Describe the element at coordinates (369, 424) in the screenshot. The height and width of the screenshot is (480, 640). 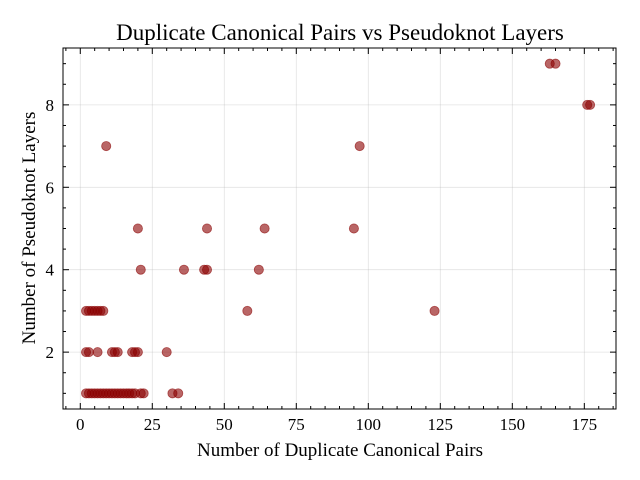
I see `x-tick-label: 100` at that location.